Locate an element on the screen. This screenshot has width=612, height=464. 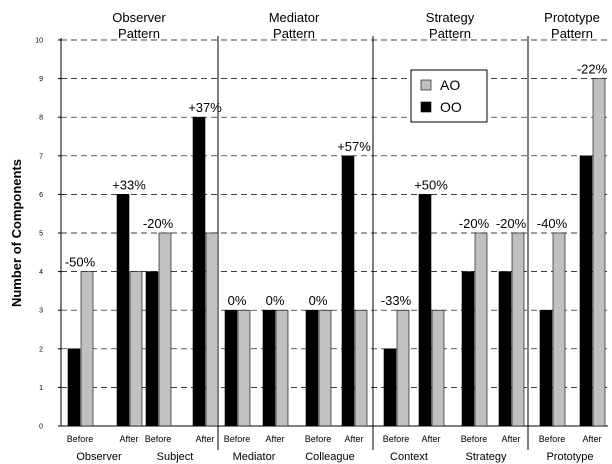
percent-change-label: -33% is located at coordinates (396, 300).